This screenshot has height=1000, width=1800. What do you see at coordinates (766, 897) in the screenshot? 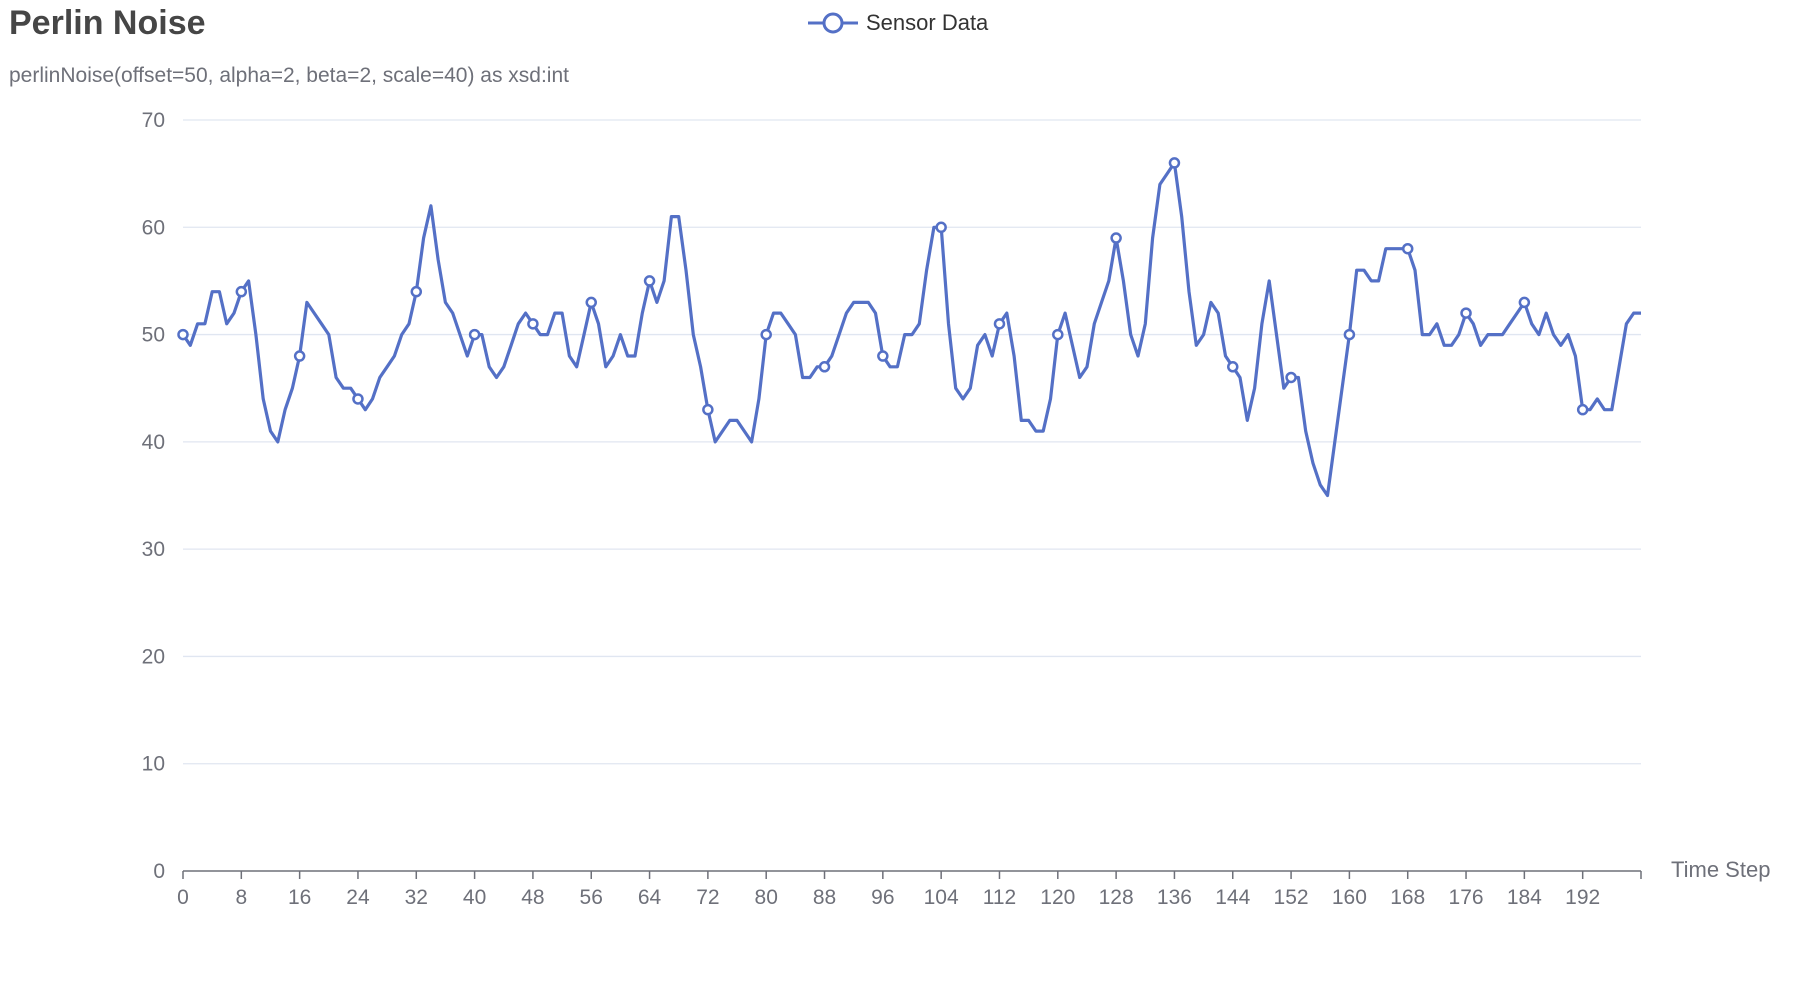
I see `x-tick-label: 80` at bounding box center [766, 897].